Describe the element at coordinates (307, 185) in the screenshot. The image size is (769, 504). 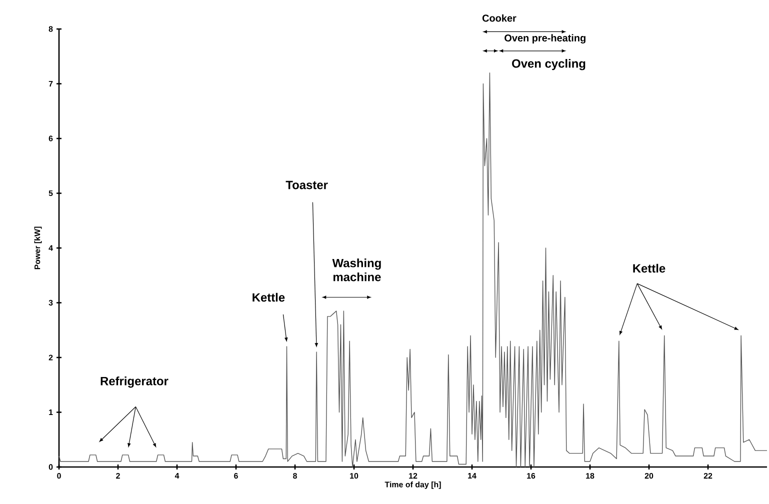
I see `annotation: Toaster` at that location.